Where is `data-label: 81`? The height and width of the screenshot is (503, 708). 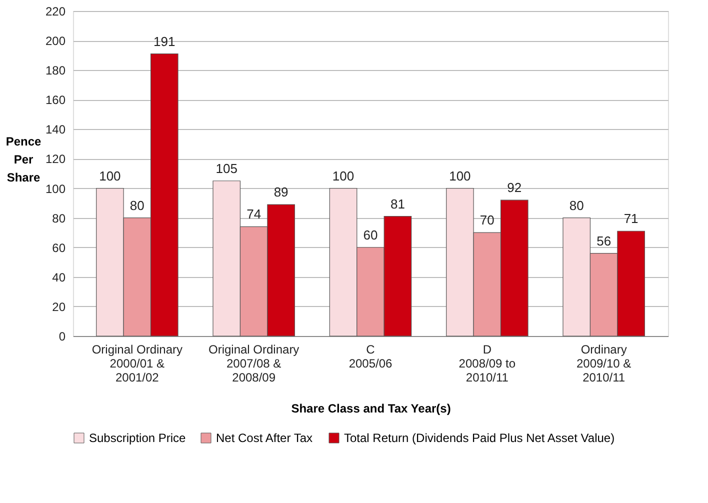 data-label: 81 is located at coordinates (397, 204).